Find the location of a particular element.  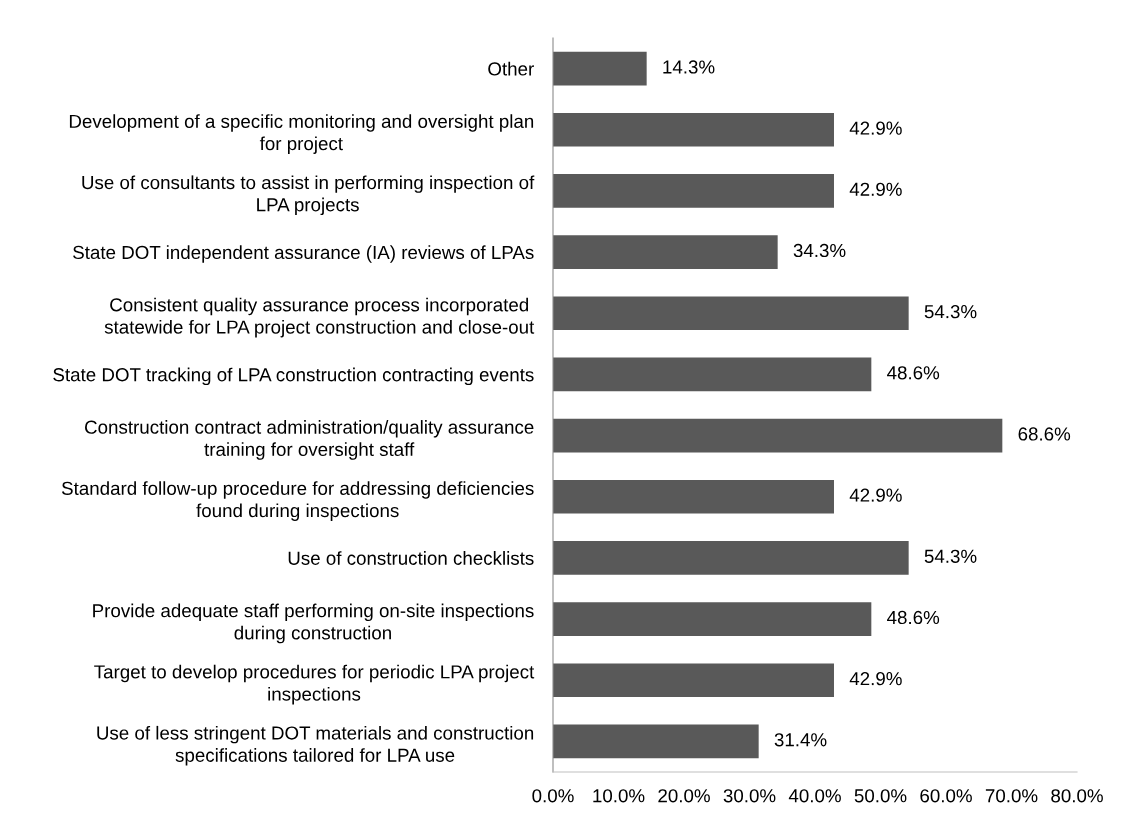

y-tick-label: Other is located at coordinates (511, 68).